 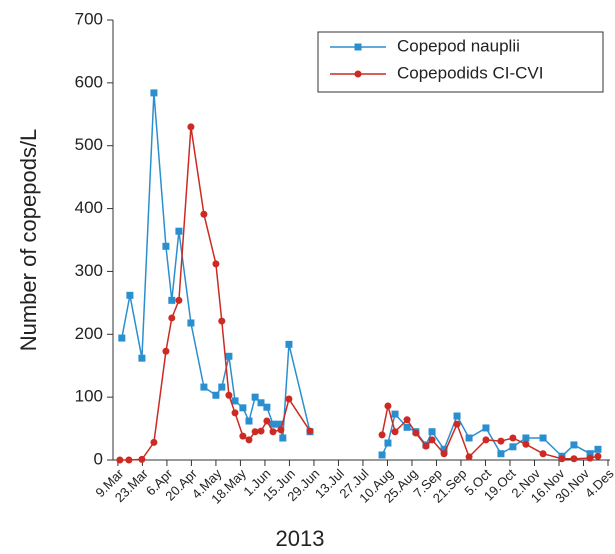 What do you see at coordinates (598, 483) in the screenshot?
I see `x-tick-label: 4.Des` at bounding box center [598, 483].